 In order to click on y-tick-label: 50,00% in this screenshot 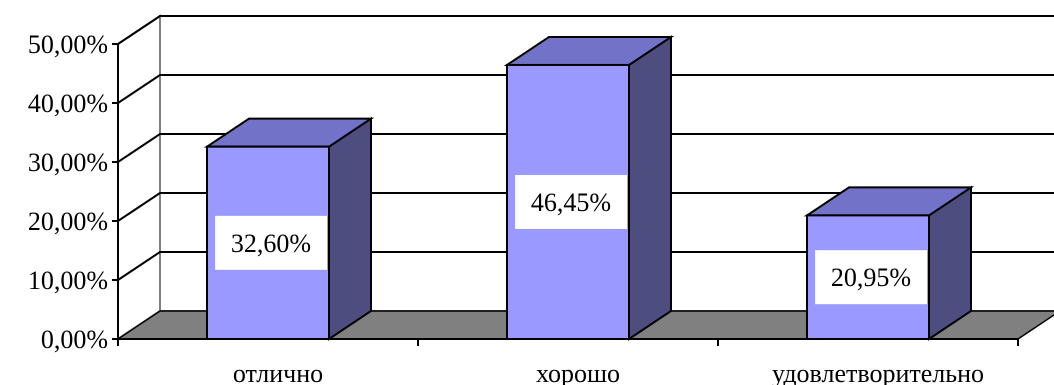, I will do `click(68, 44)`.